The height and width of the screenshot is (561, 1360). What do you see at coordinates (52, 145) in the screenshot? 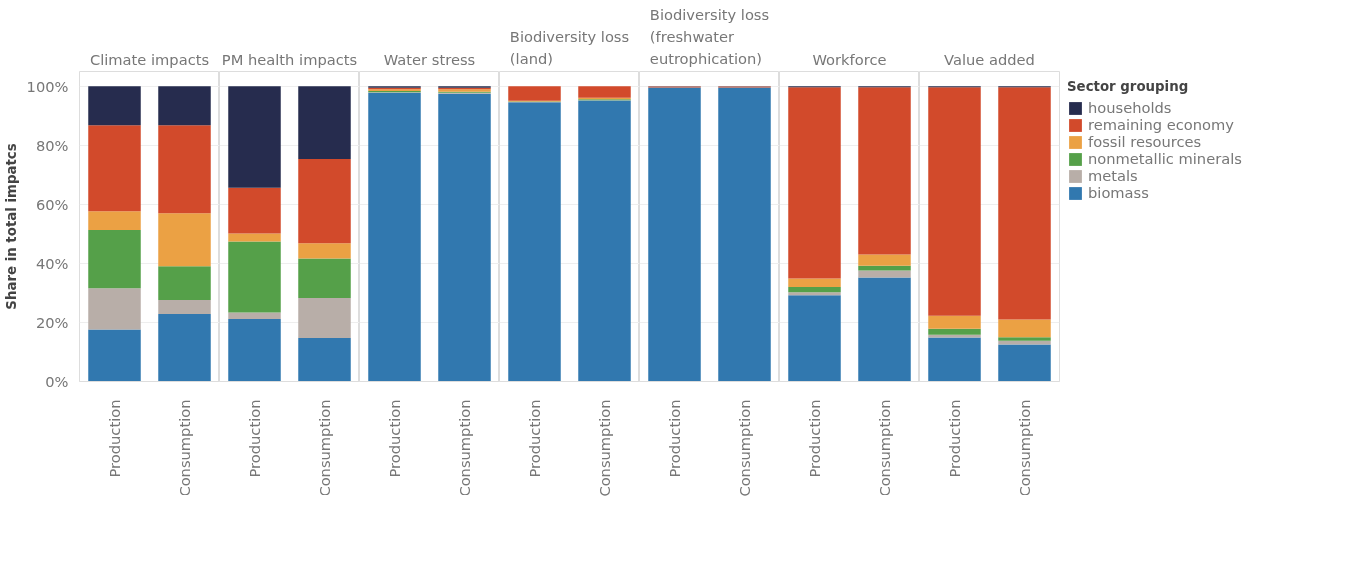
I see `y-tick-label: 80%` at bounding box center [52, 145].